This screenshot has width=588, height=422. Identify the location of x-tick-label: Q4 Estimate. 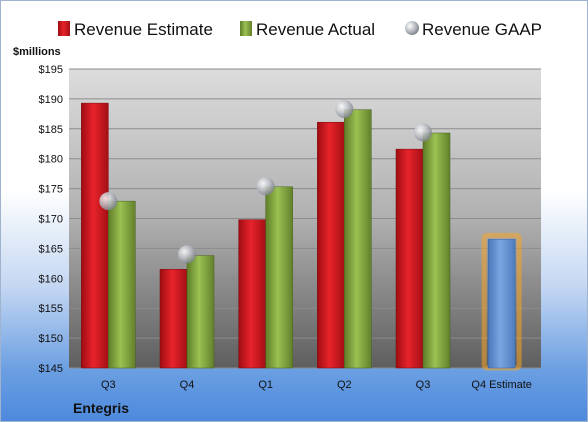
(501, 385).